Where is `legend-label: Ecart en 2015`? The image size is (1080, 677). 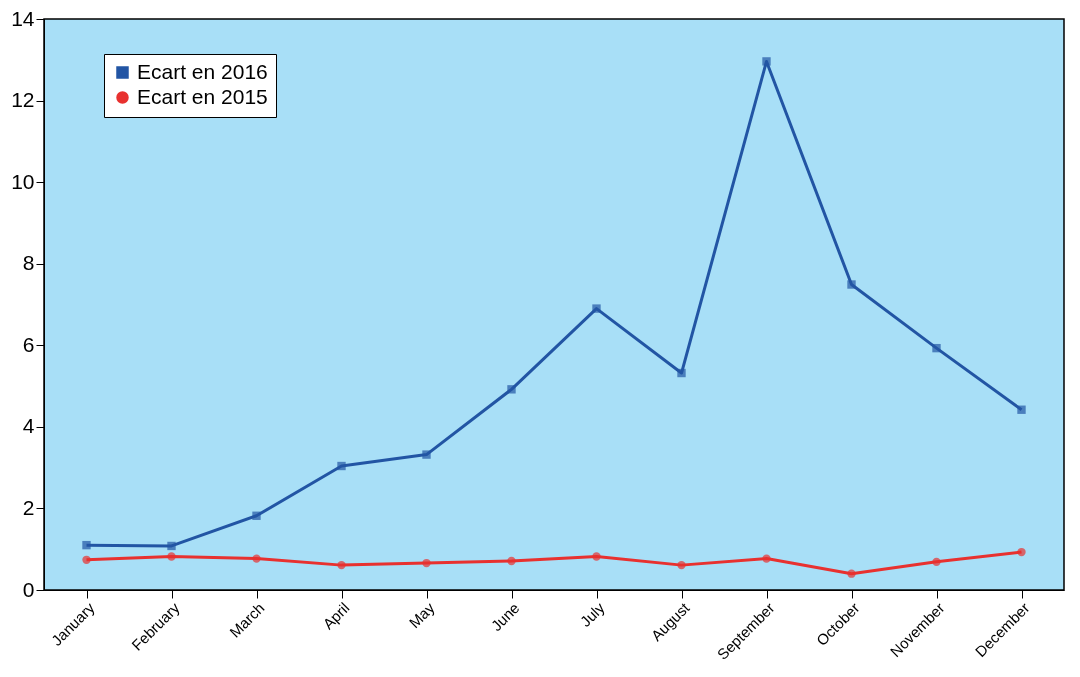 legend-label: Ecart en 2015 is located at coordinates (202, 96).